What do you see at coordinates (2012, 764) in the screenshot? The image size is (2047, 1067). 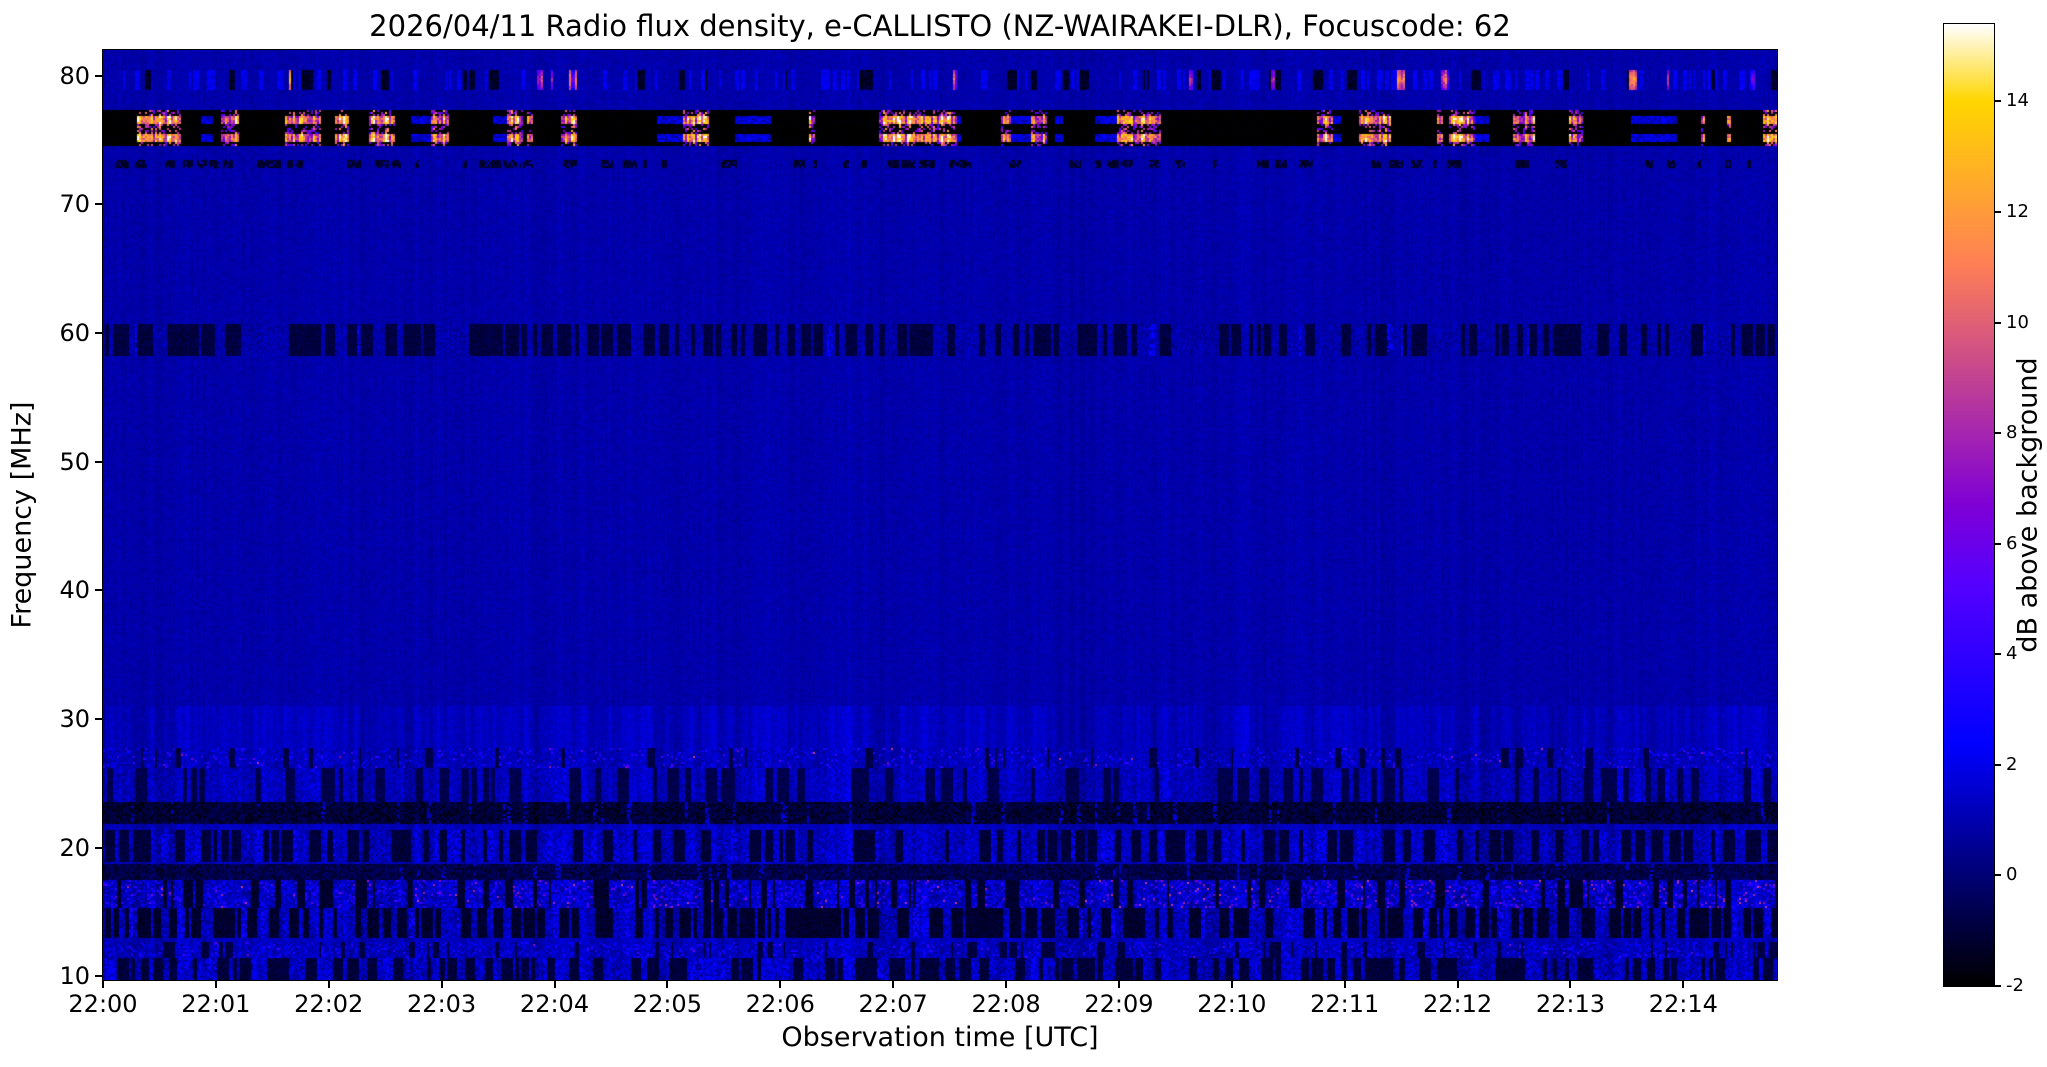 I see `colorbar-tick-label: 2` at bounding box center [2012, 764].